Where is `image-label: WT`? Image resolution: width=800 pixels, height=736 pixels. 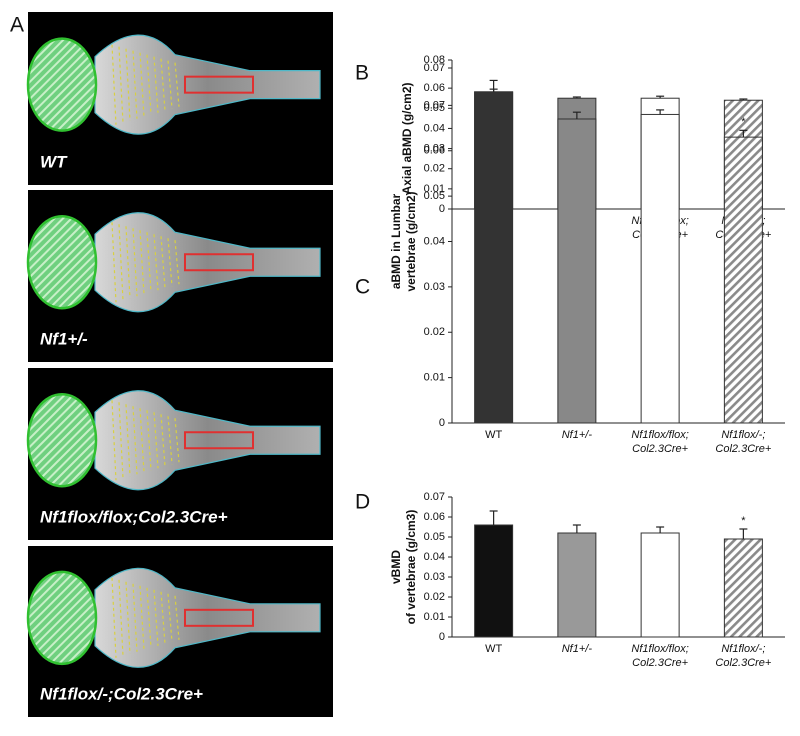
image-label: WT is located at coordinates (54, 161).